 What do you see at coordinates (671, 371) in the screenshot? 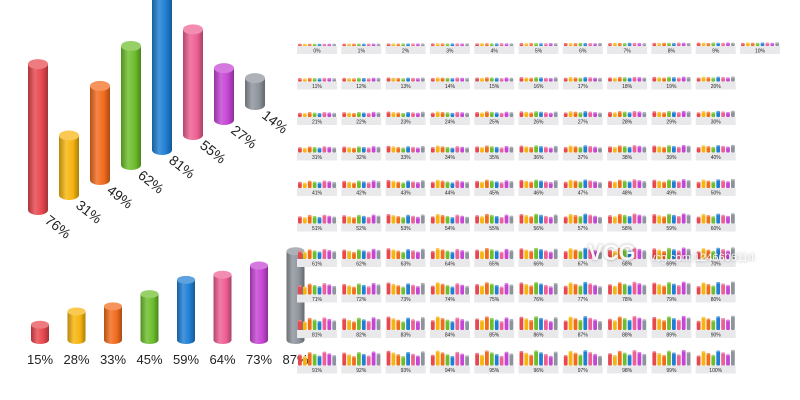
I see `mini-tile-label: 99%` at bounding box center [671, 371].